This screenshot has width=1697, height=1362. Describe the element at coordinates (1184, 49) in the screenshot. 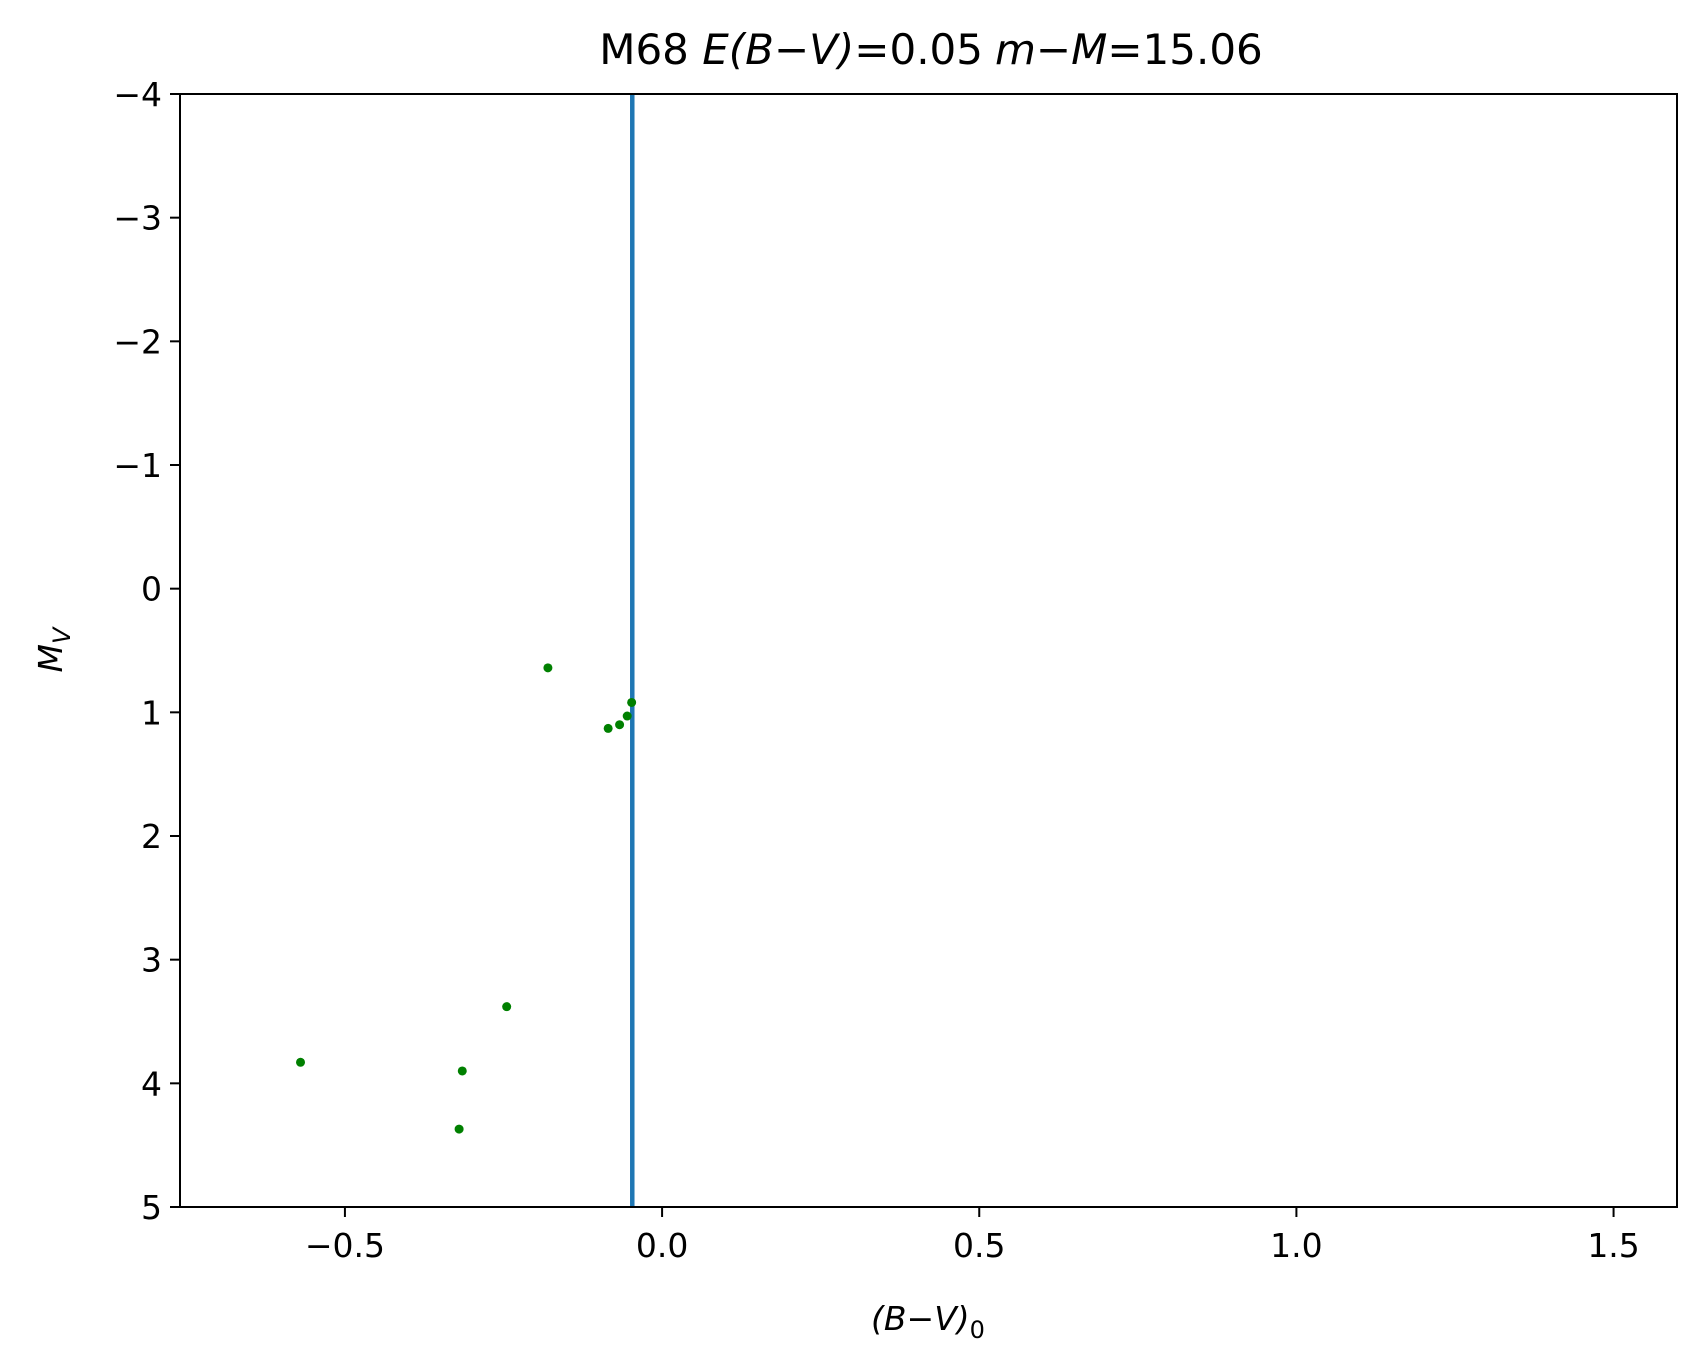

I see `title-modulus-value: =15.06` at that location.